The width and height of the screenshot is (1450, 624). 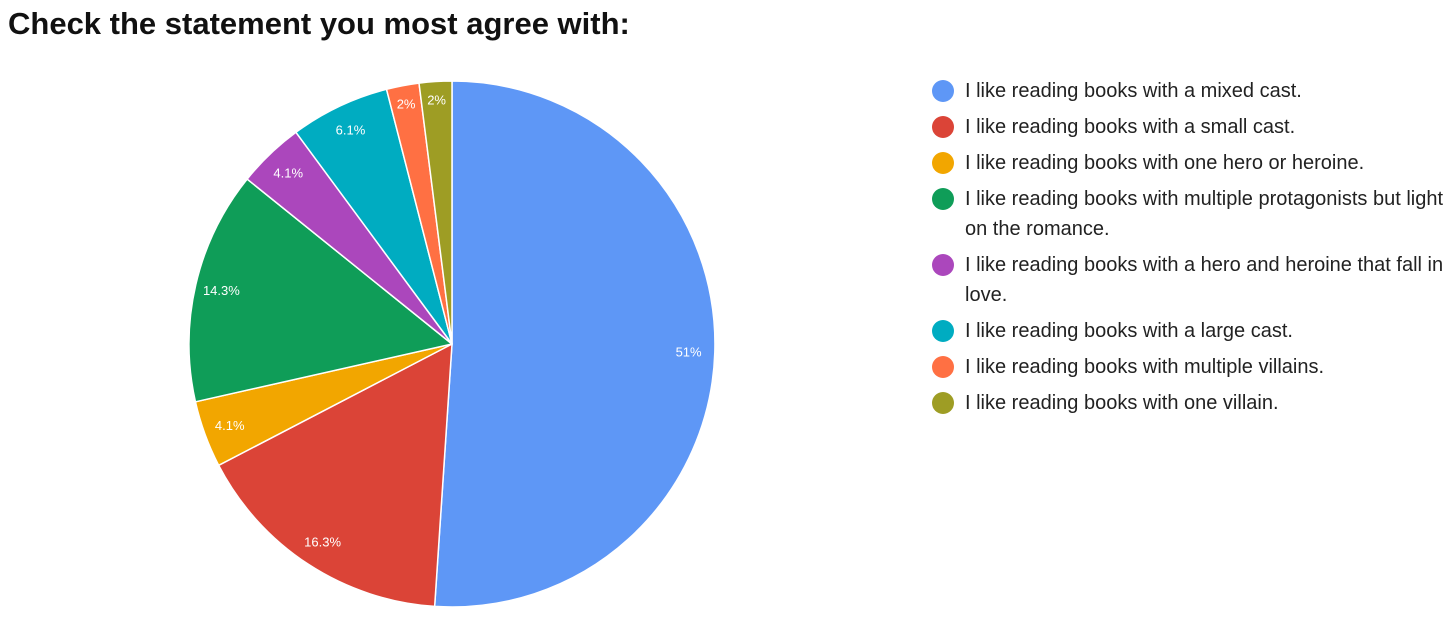 What do you see at coordinates (1122, 403) in the screenshot?
I see `legend-label: I like reading books with one villain.` at bounding box center [1122, 403].